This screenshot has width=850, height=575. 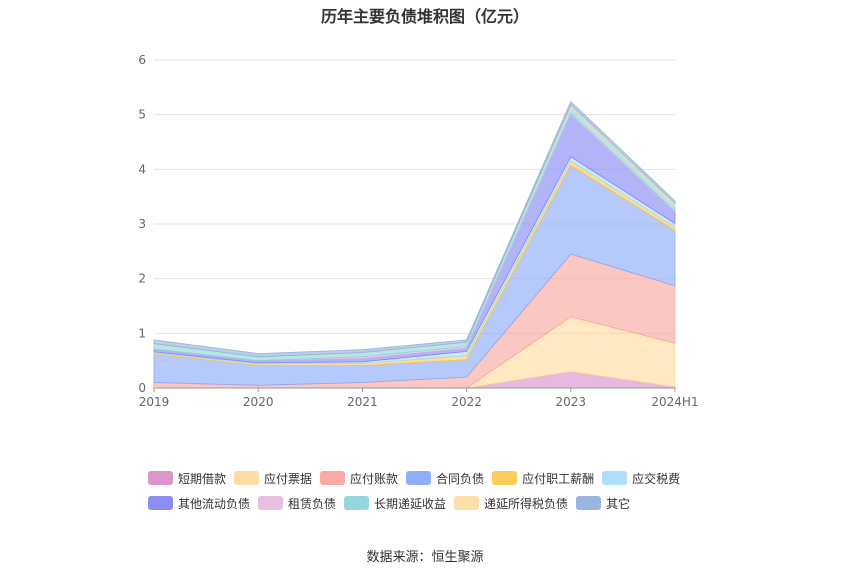 What do you see at coordinates (460, 478) in the screenshot?
I see `legend-label: 合同负债` at bounding box center [460, 478].